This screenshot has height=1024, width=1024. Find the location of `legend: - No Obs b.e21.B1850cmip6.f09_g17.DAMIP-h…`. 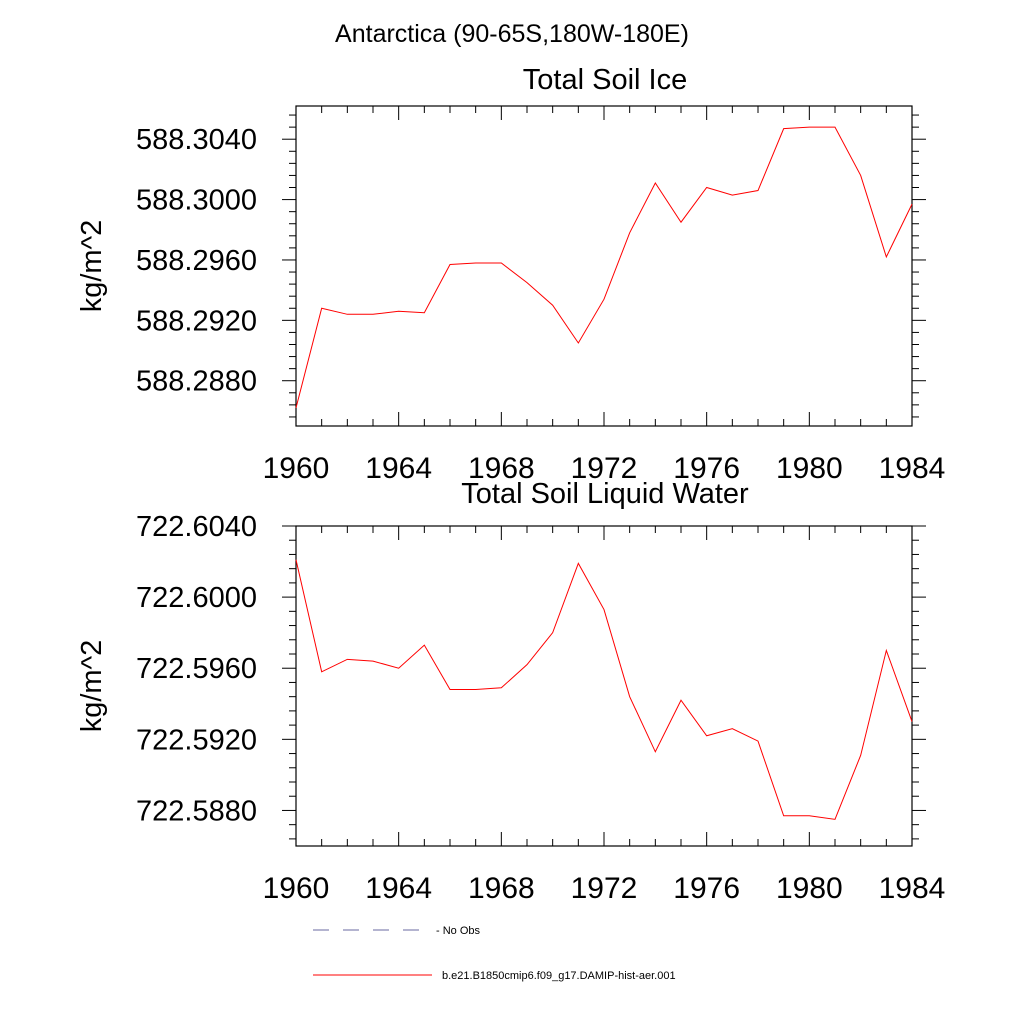

legend: - No Obs b.e21.B1850cmip6.f09_g17.DAMIP-h… is located at coordinates (494, 953).